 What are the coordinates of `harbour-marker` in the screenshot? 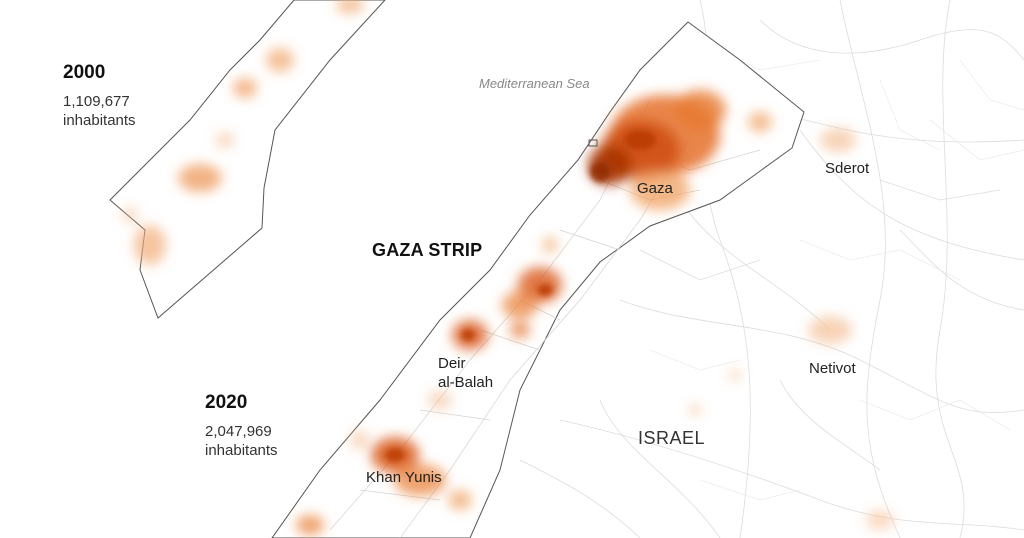 It's located at (593, 143).